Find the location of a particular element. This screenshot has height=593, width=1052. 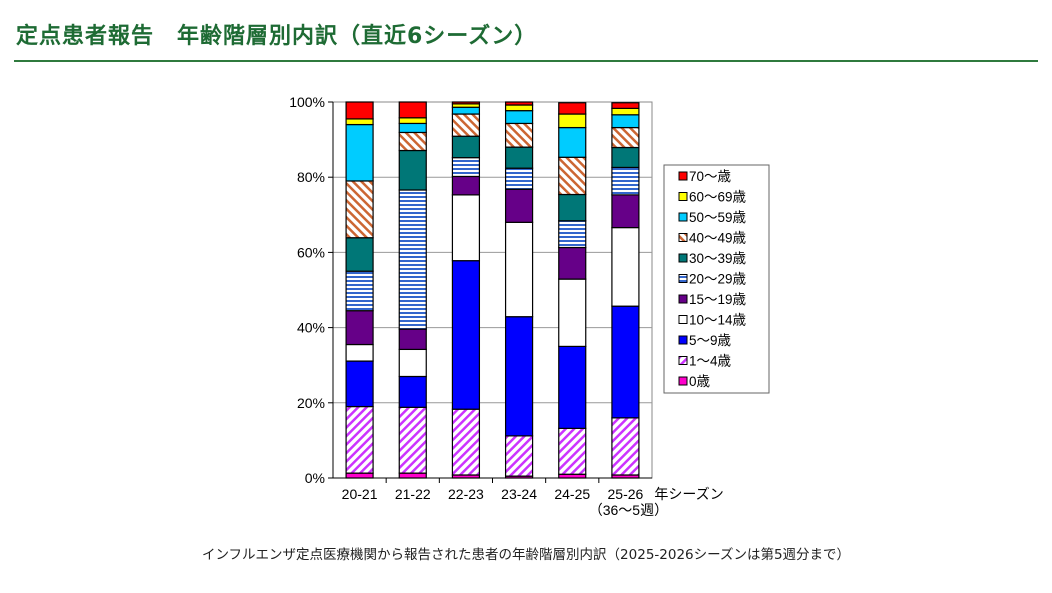

y-tick-label: 20% is located at coordinates (311, 403).